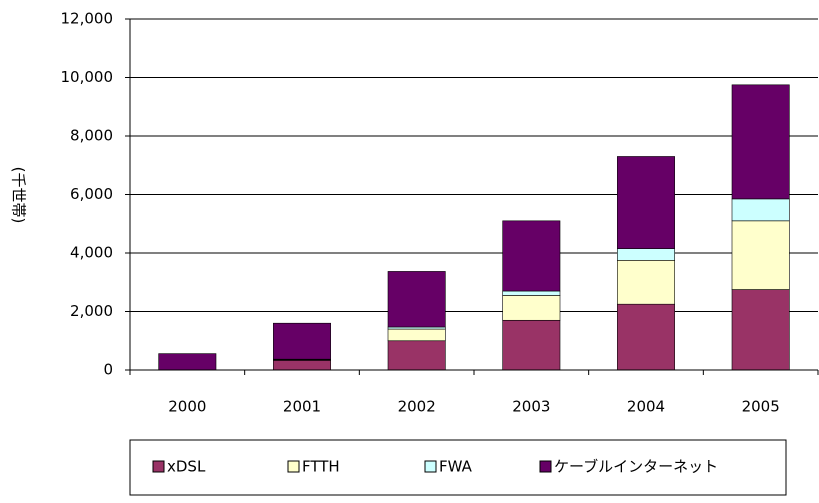 Image resolution: width=819 pixels, height=503 pixels. Describe the element at coordinates (19, 195) in the screenshot. I see `y-axis-label: (千世帯)` at that location.